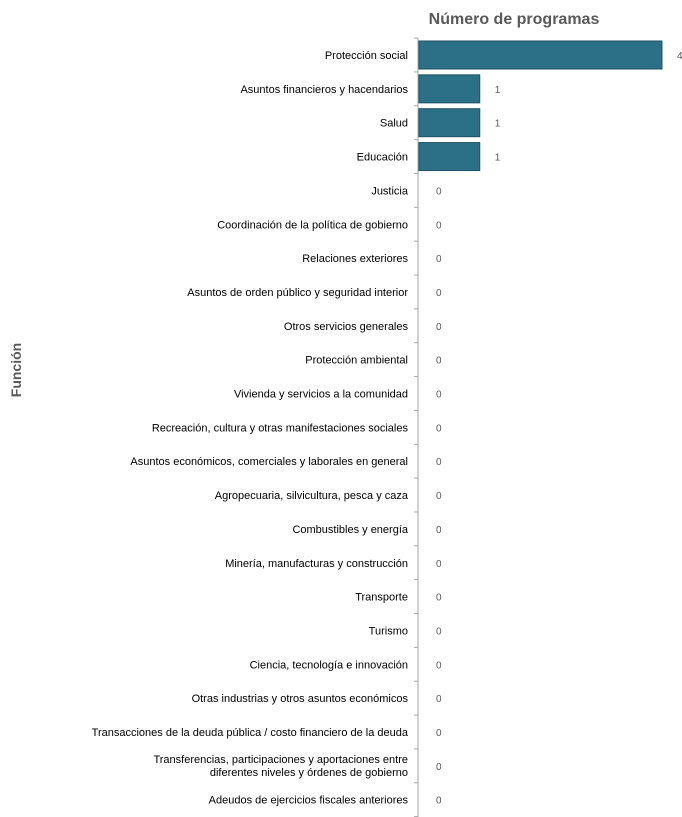 The width and height of the screenshot is (682, 817). What do you see at coordinates (388, 631) in the screenshot?
I see `category-label: Turismo` at bounding box center [388, 631].